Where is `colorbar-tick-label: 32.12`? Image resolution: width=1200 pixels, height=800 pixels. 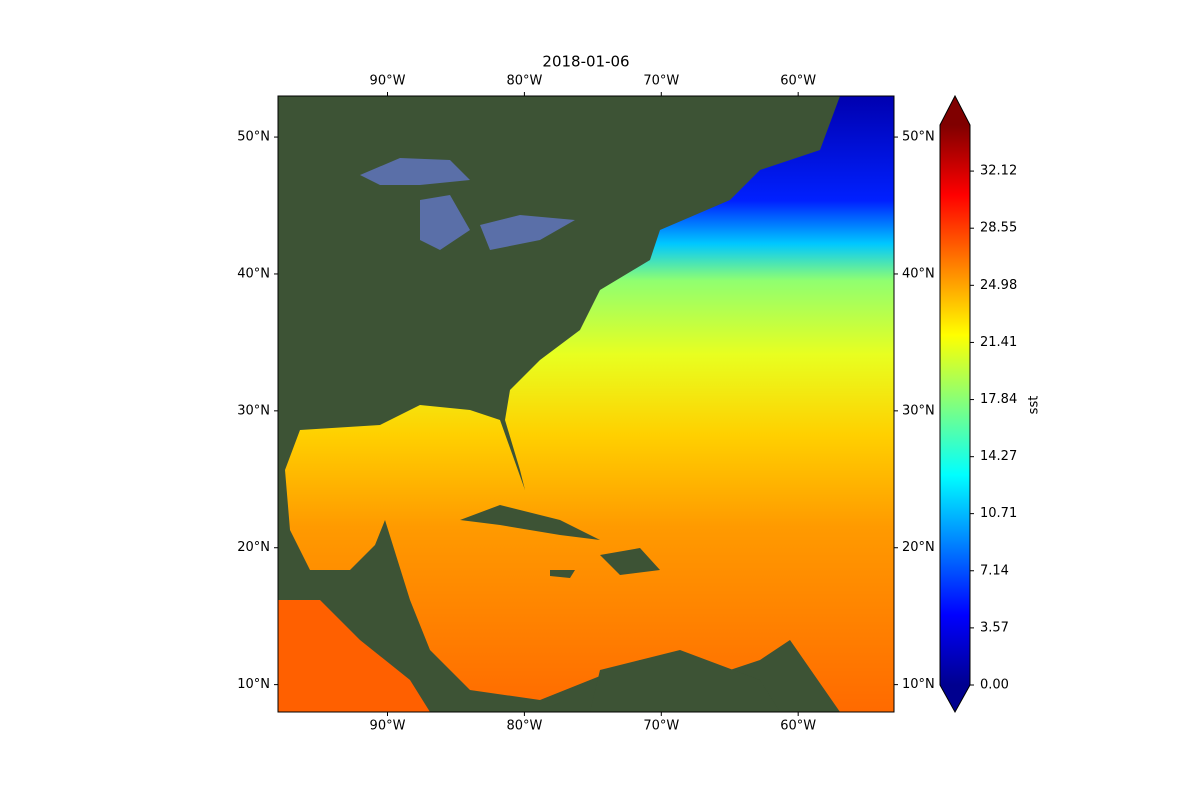
colorbar-tick-label: 32.12 is located at coordinates (998, 171).